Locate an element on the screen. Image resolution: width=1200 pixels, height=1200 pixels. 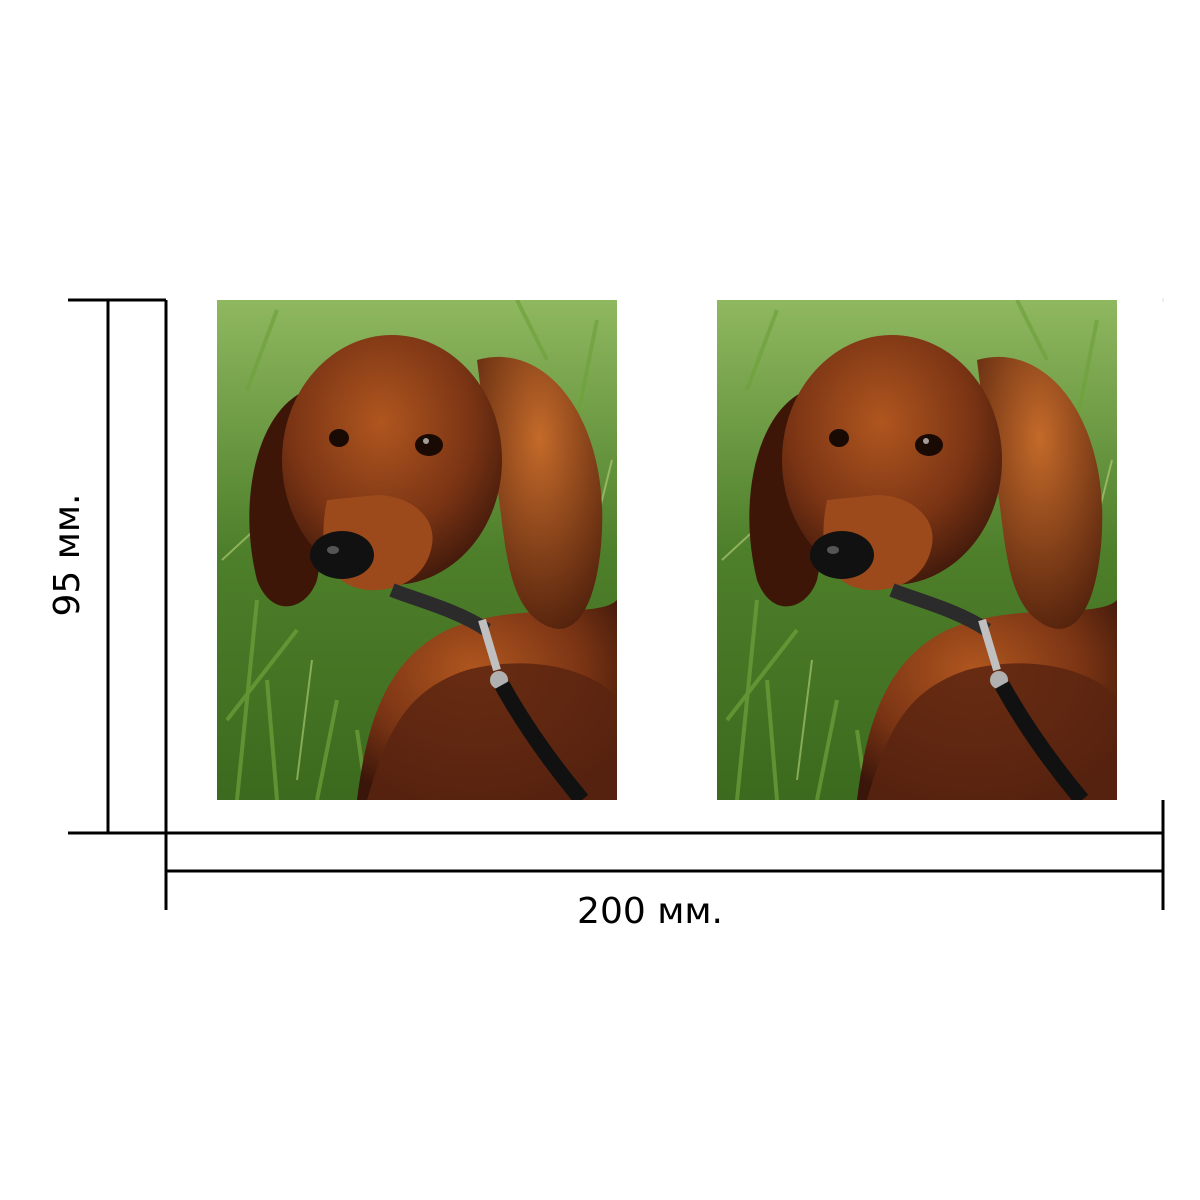
dog-photo-right is located at coordinates (917, 550).